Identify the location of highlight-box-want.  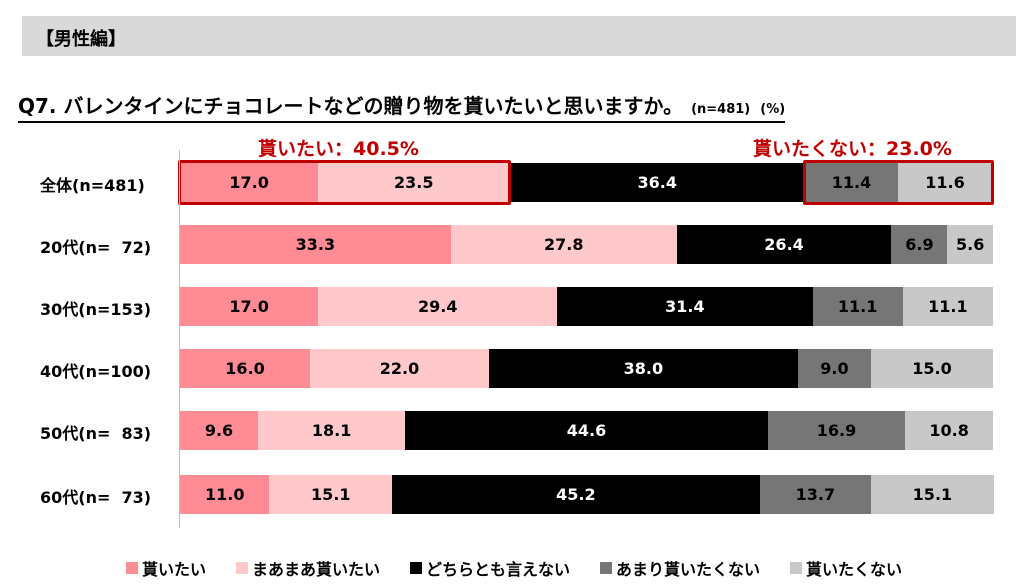
(345, 182).